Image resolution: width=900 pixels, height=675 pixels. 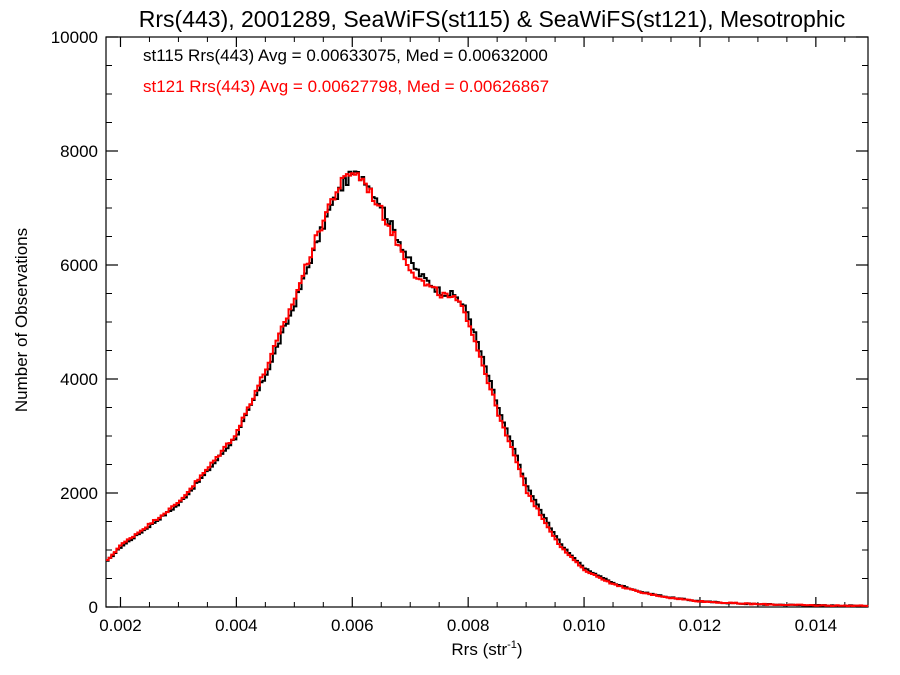 What do you see at coordinates (236, 625) in the screenshot?
I see `x-tick-label: 0.004` at bounding box center [236, 625].